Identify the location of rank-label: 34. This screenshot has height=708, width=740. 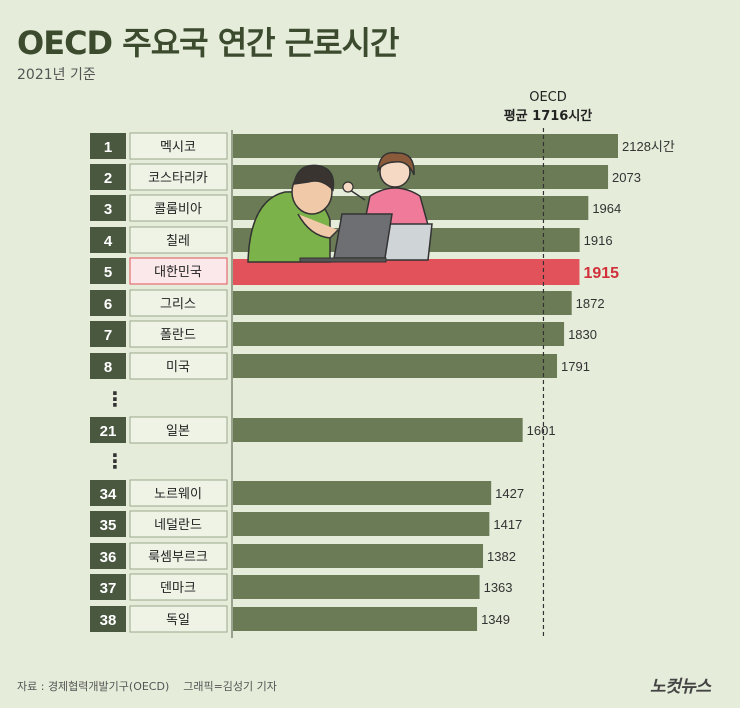
(108, 494).